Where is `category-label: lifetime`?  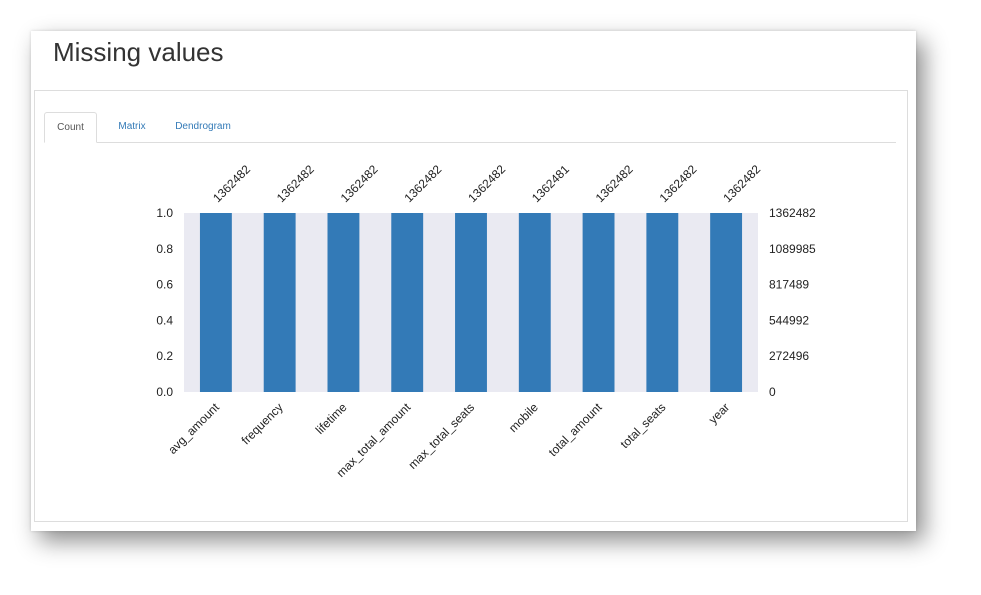 category-label: lifetime is located at coordinates (331, 418).